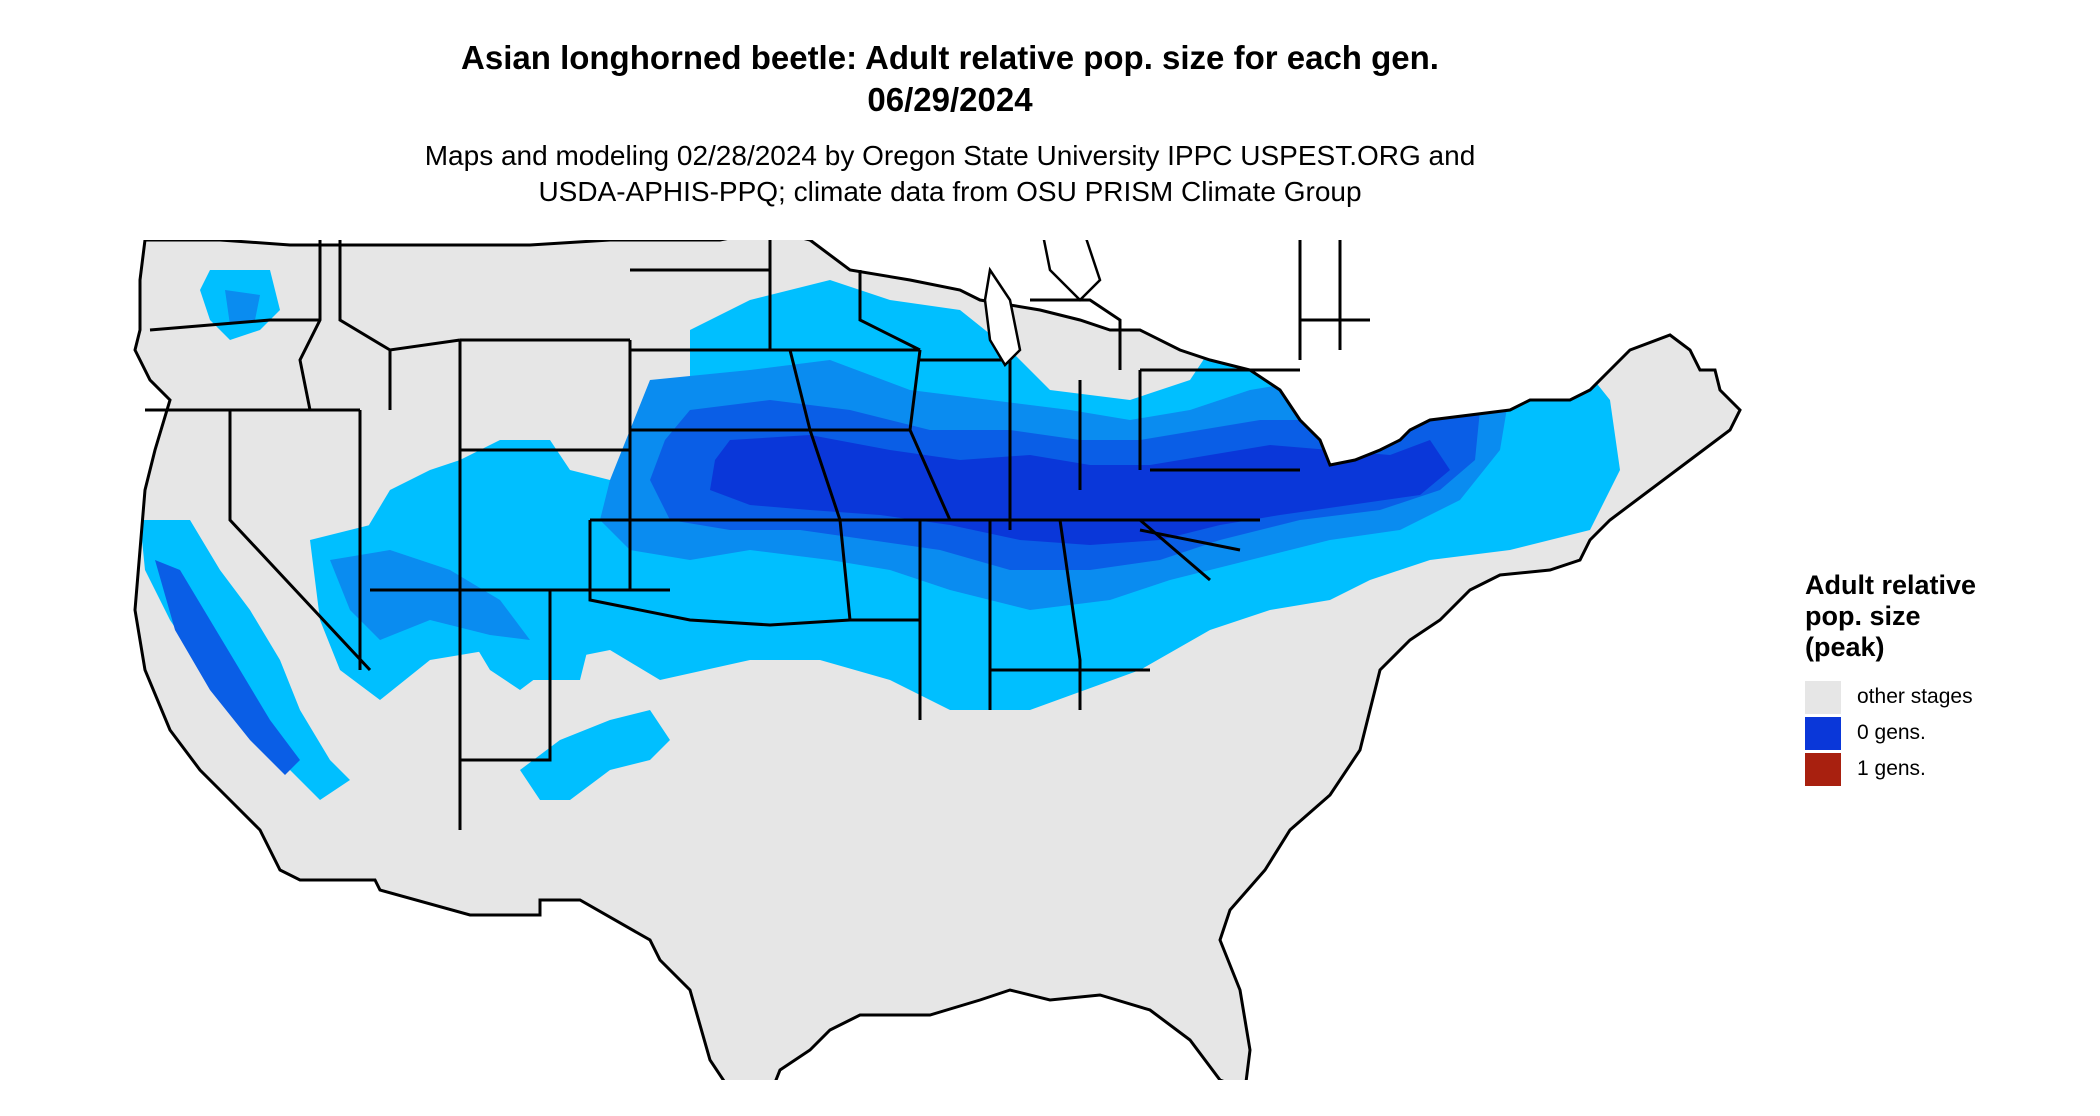  What do you see at coordinates (1935, 733) in the screenshot?
I see `legend-item: 0 gens.` at bounding box center [1935, 733].